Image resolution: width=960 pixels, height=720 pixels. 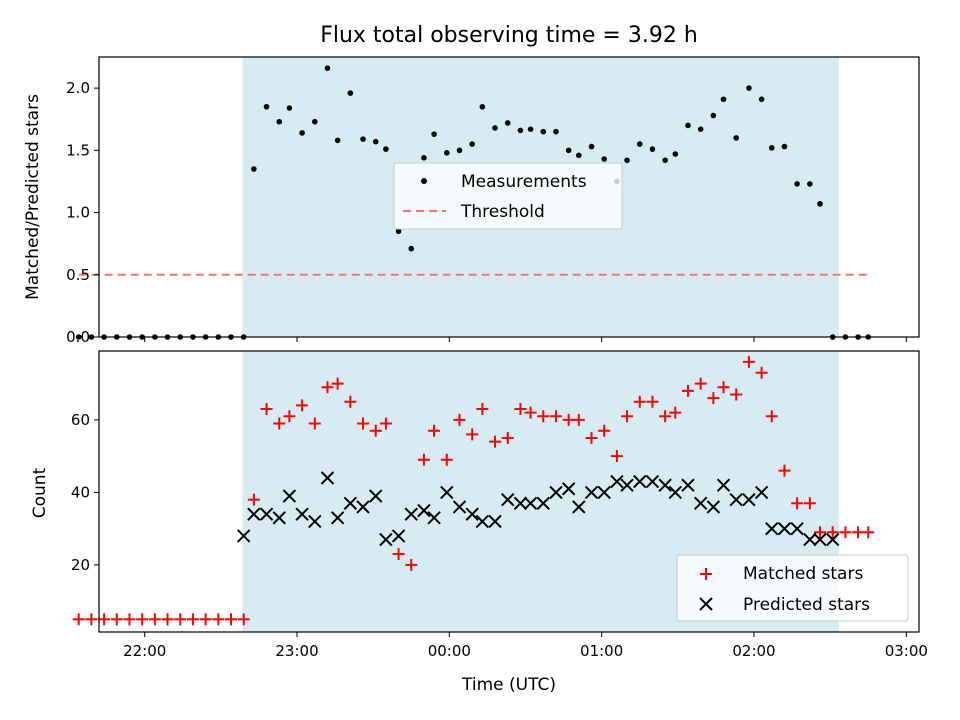 What do you see at coordinates (424, 181) in the screenshot?
I see `legend-dot-marker` at bounding box center [424, 181].